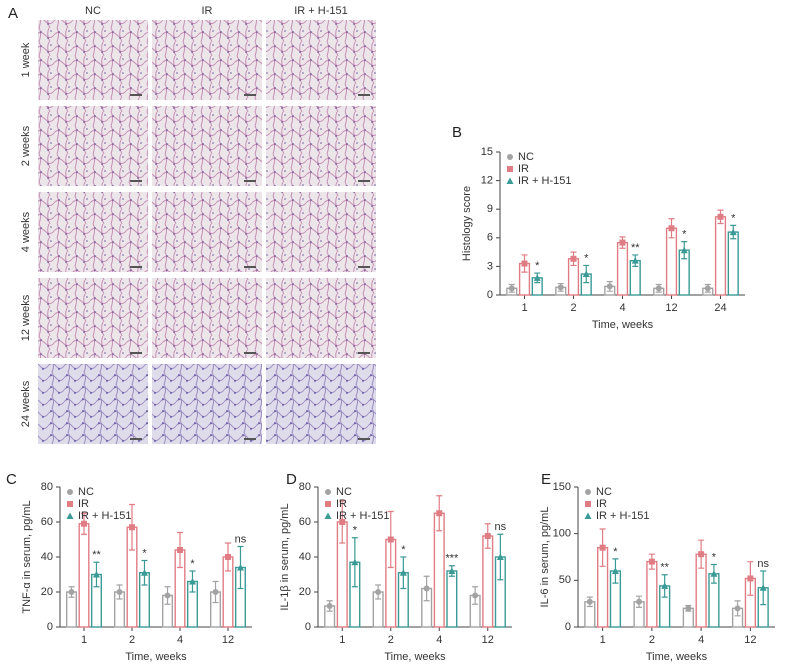 This screenshot has width=793, height=667. What do you see at coordinates (487, 181) in the screenshot?
I see `y-tick-label: 12` at bounding box center [487, 181].